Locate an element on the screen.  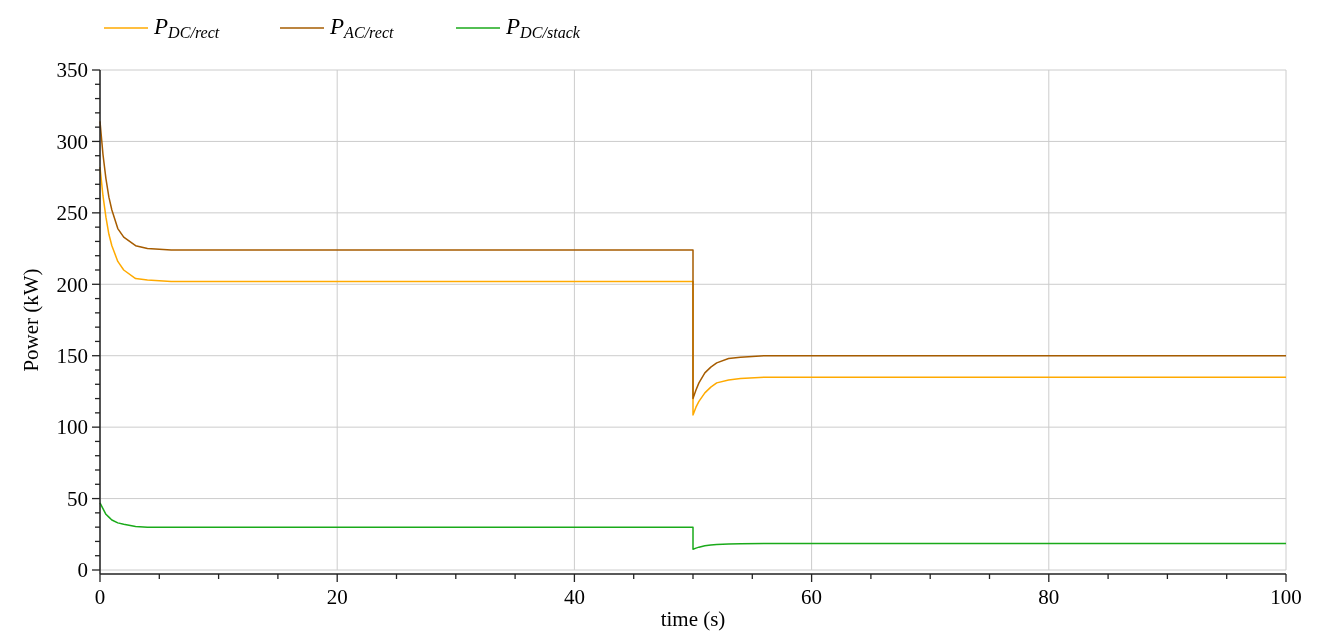
x-tick-label: 80 is located at coordinates (1049, 597).